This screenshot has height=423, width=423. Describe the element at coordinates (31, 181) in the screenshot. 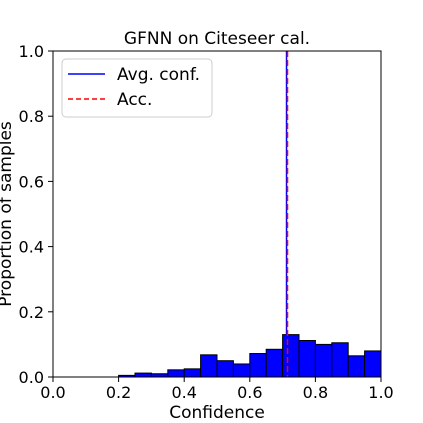

I see `y-tick-label: 0.6` at that location.